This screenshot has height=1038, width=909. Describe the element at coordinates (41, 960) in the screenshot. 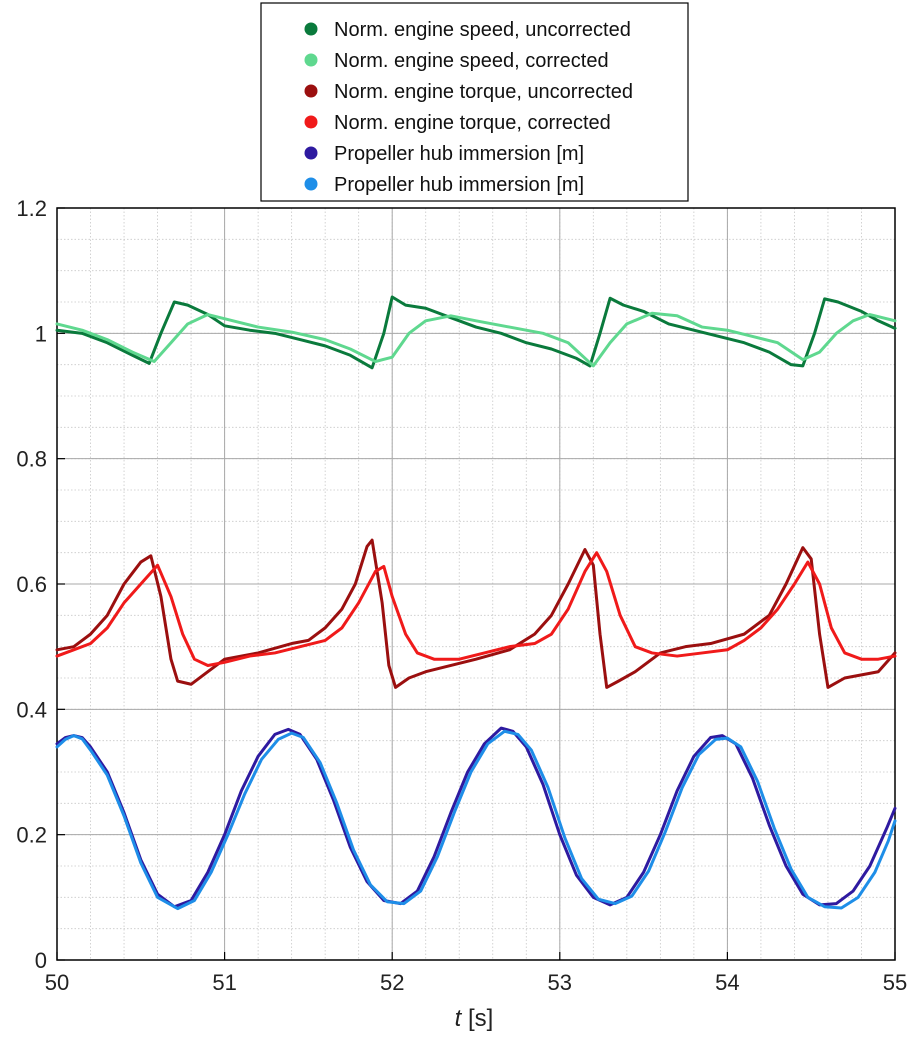

I see `y-tick-label: 0` at that location.